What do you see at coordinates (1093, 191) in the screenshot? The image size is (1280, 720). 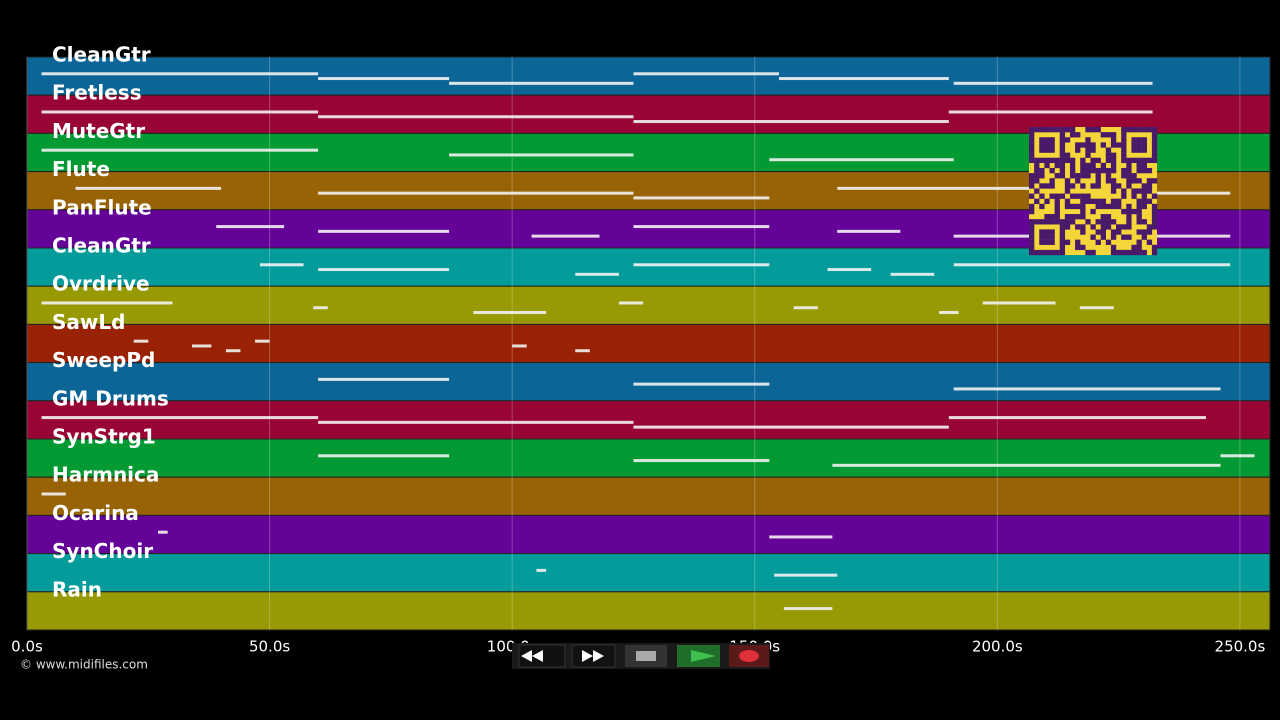 I see `qr-code` at bounding box center [1093, 191].